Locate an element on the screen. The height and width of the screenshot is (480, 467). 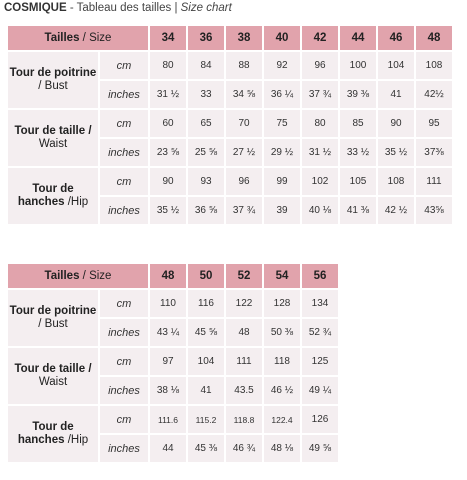
table-cell: 23 ⅝ is located at coordinates (168, 152).